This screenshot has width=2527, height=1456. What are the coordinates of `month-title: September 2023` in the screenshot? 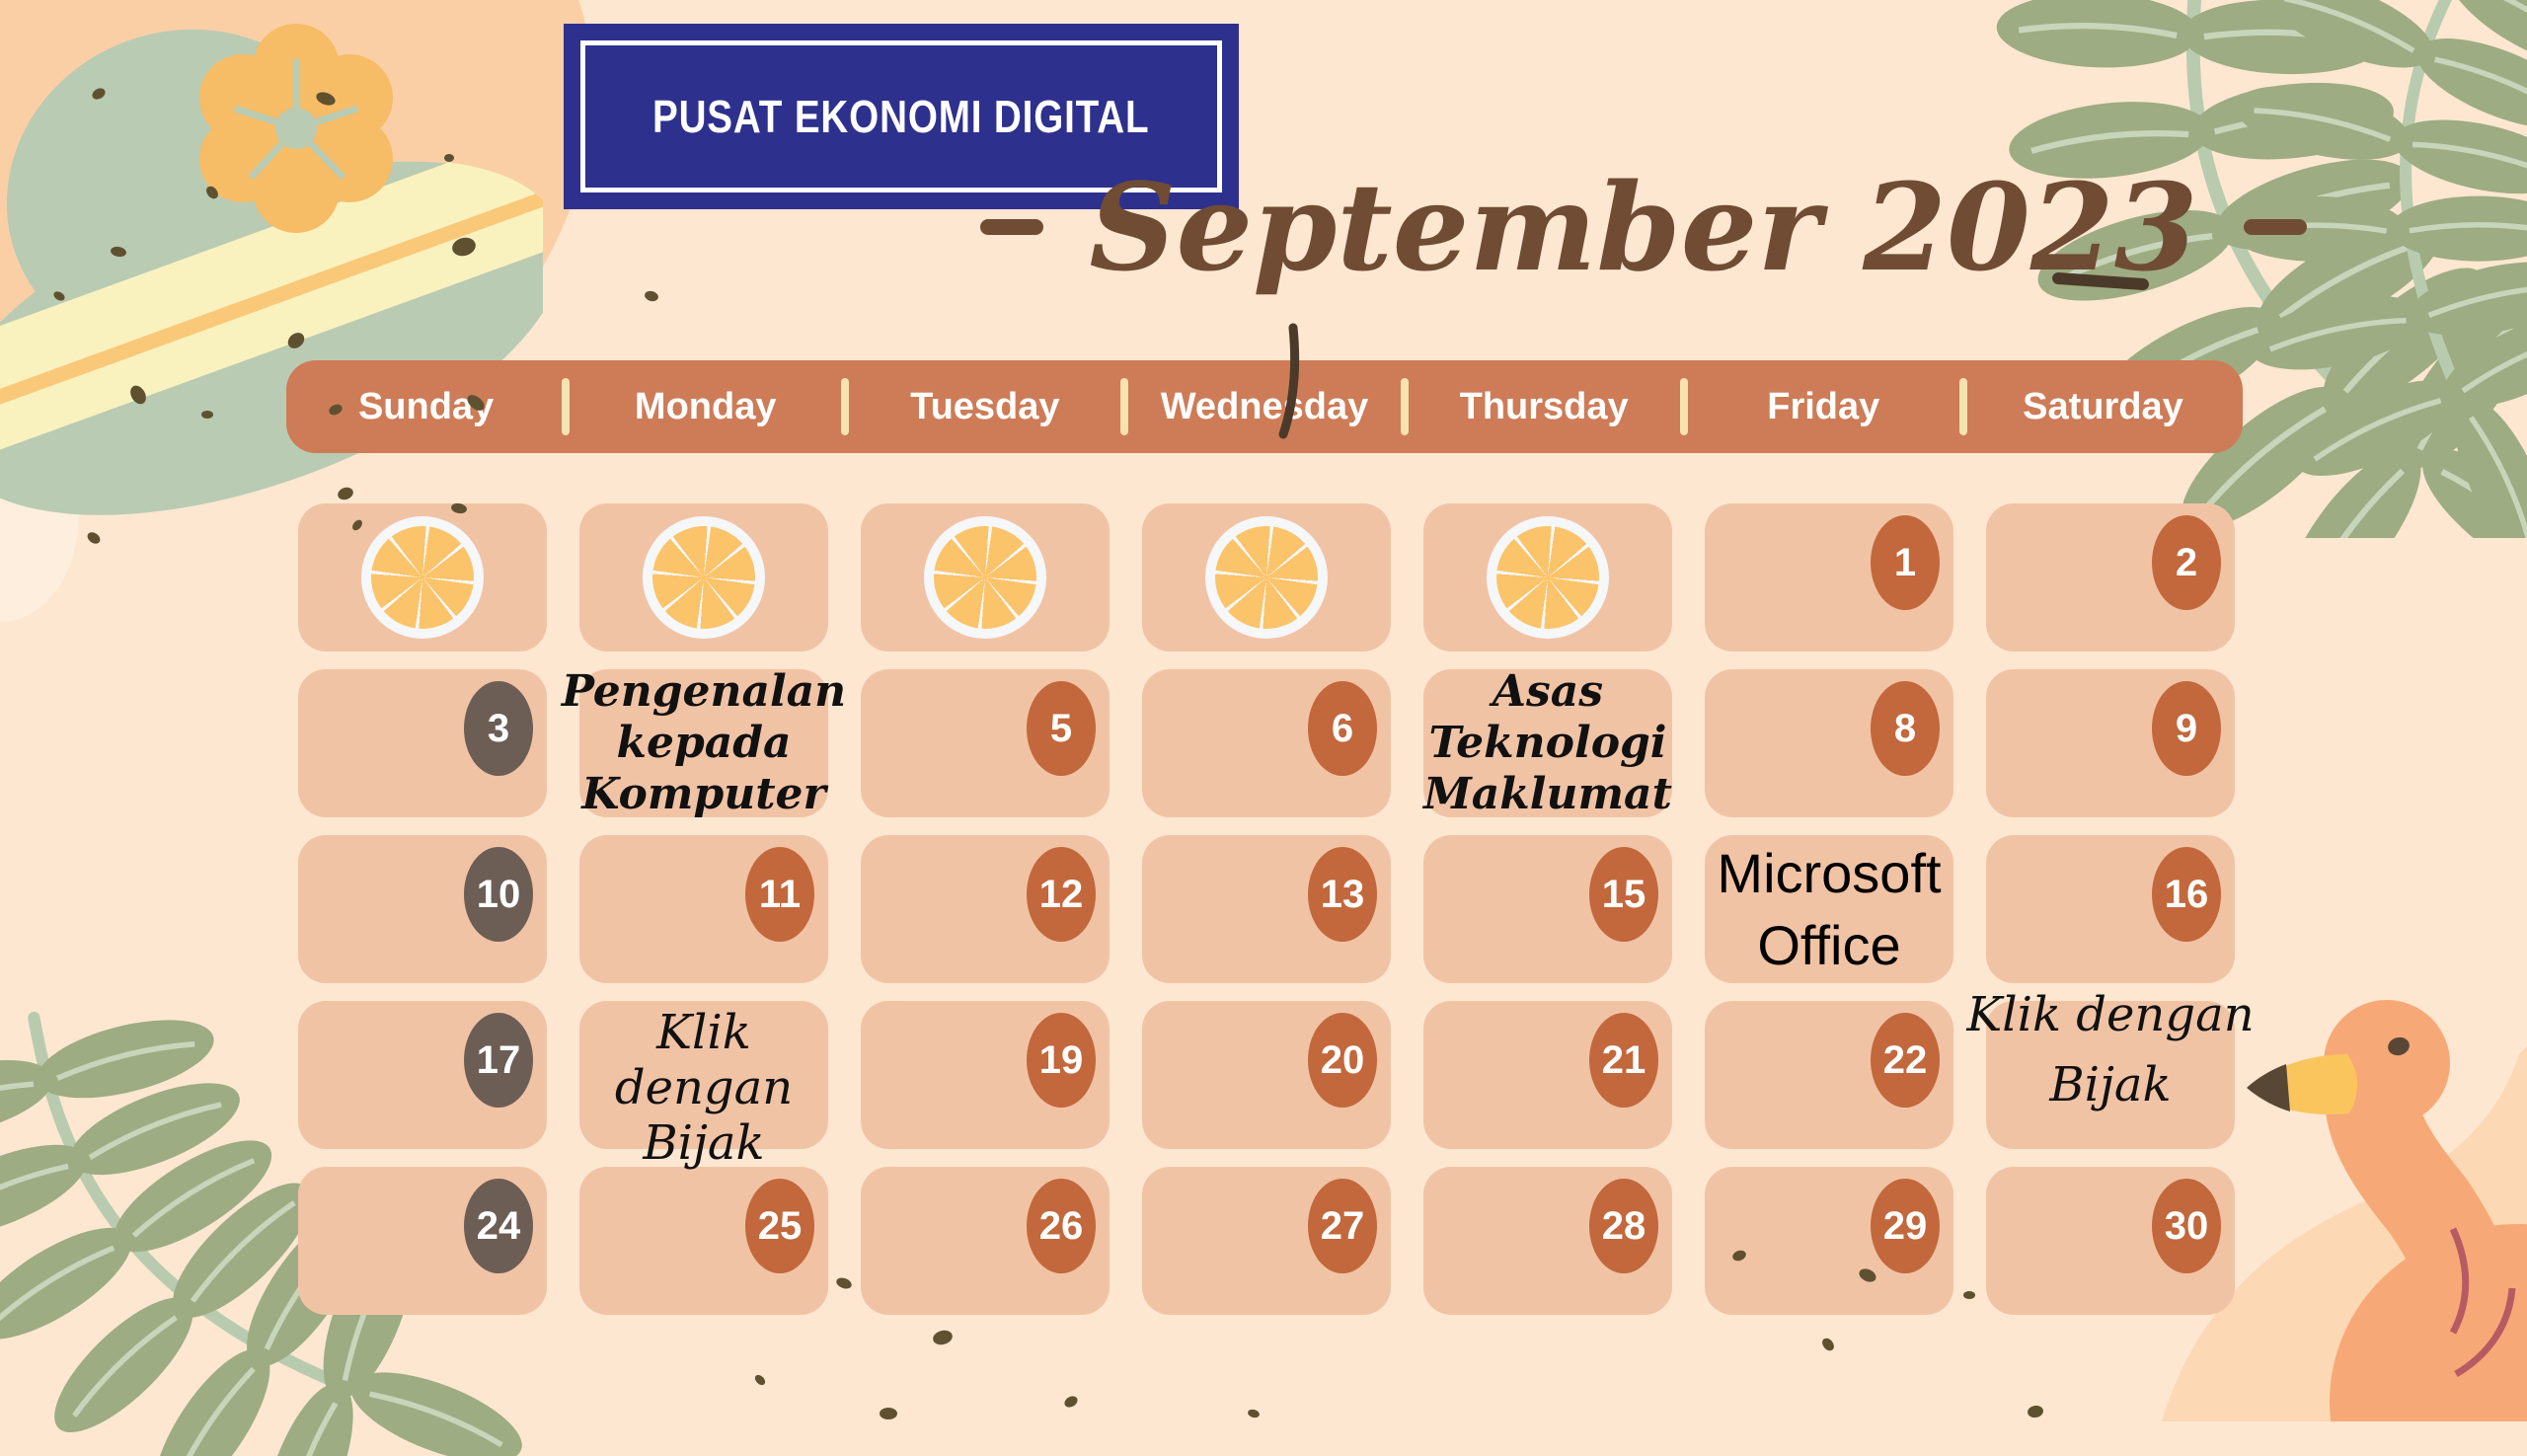 It's located at (1643, 227).